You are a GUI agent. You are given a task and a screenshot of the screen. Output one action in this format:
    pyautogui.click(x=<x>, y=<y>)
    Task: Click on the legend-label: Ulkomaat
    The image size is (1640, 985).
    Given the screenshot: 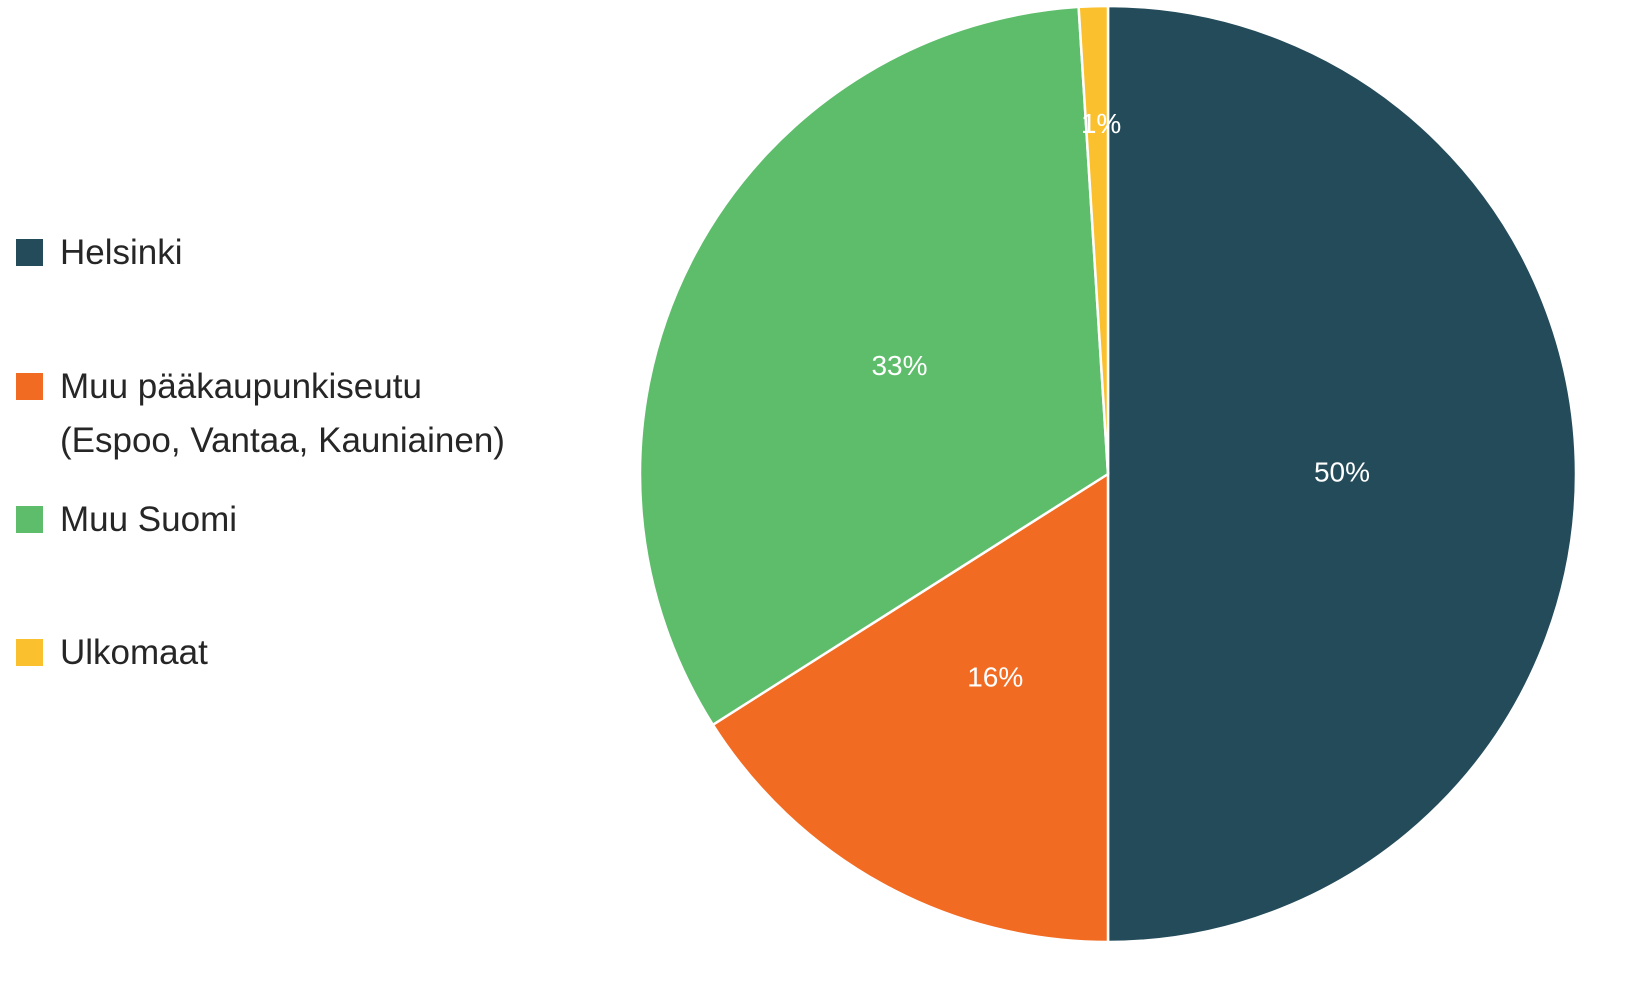 What is the action you would take?
    pyautogui.click(x=134, y=652)
    